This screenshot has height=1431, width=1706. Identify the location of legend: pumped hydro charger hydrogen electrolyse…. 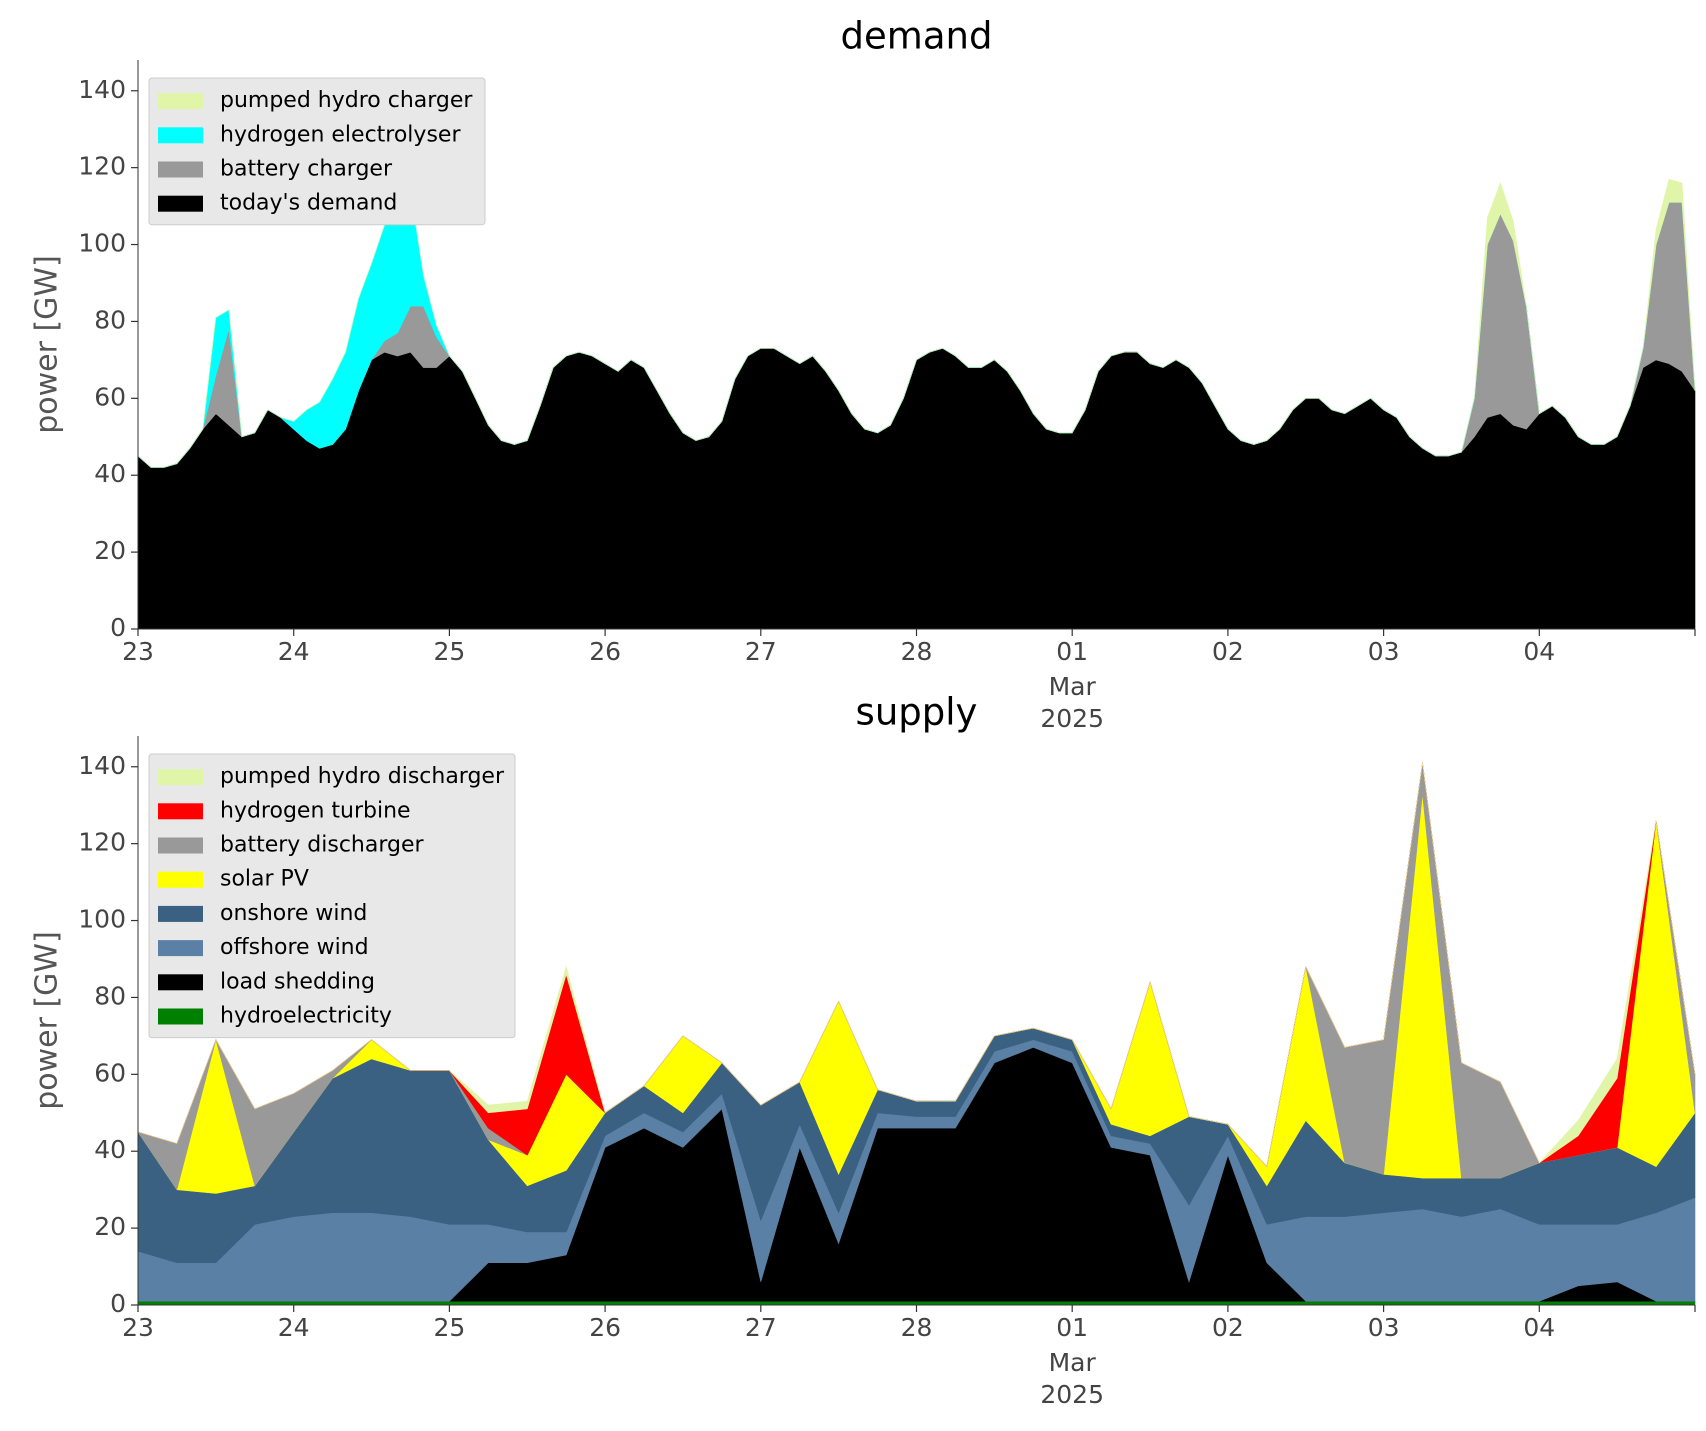
(317, 151).